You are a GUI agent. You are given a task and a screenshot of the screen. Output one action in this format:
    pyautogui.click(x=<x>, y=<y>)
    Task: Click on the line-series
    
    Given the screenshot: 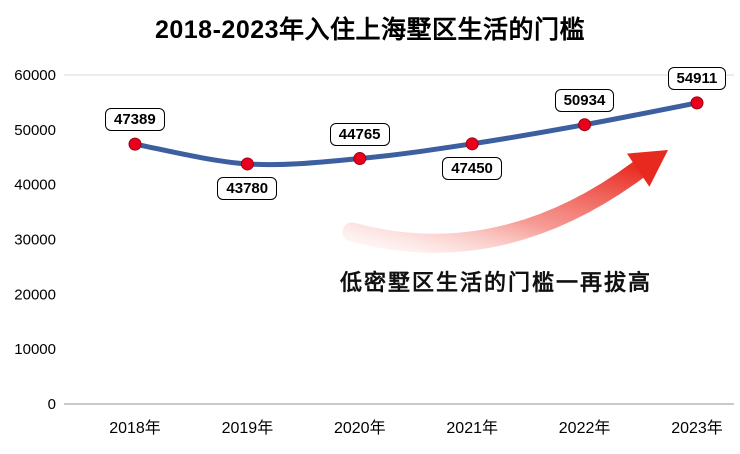 What is the action you would take?
    pyautogui.click(x=416, y=133)
    